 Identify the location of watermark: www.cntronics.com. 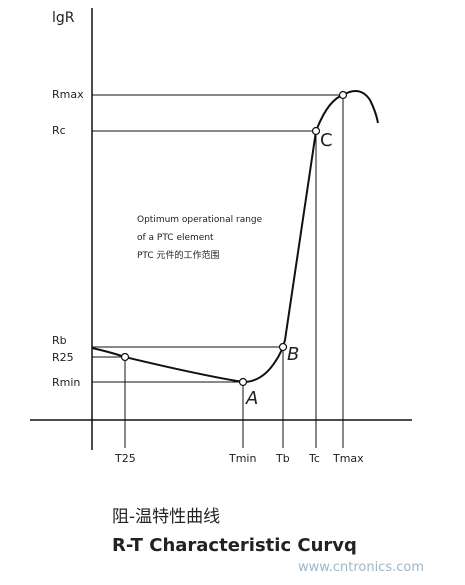
(361, 567).